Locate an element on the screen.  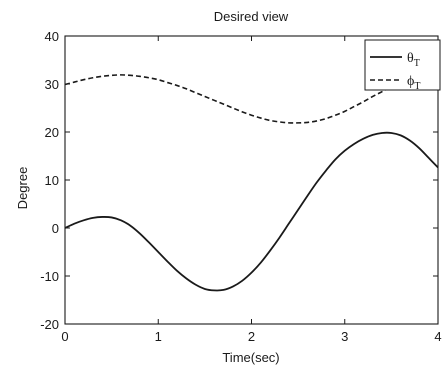
legend-theta-sub: T is located at coordinates (417, 63).